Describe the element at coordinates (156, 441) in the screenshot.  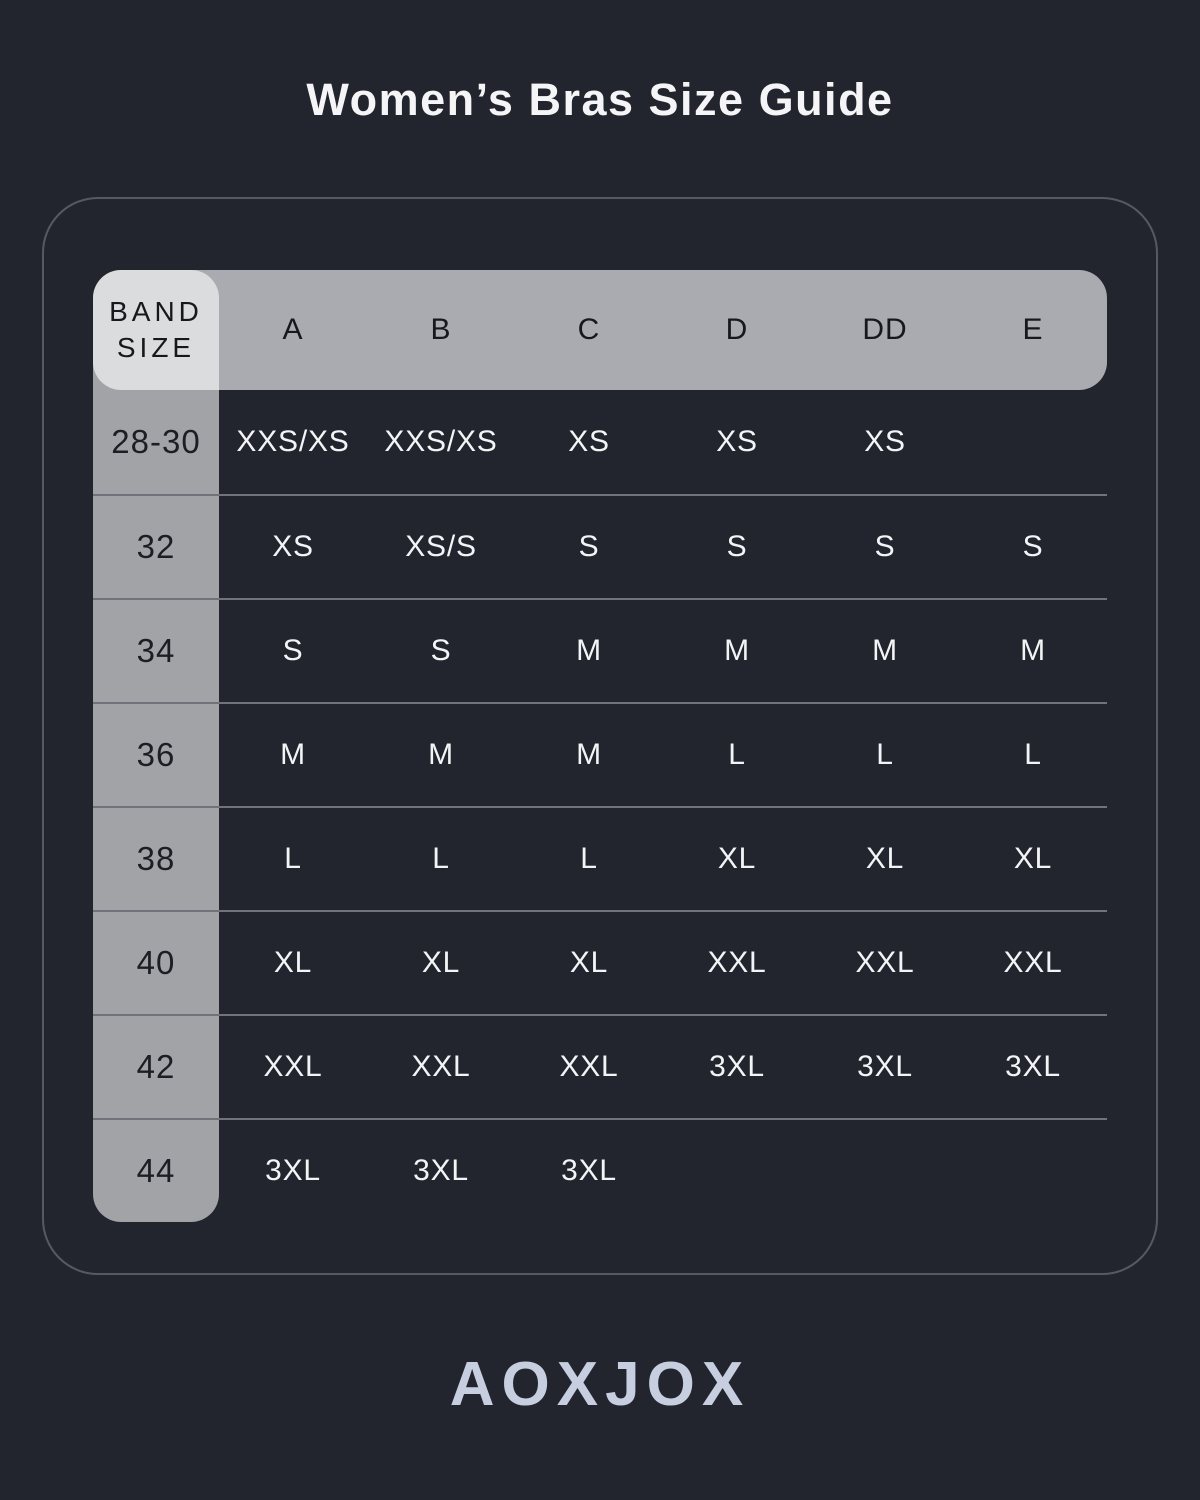
I see `band-size-cell: 28-30` at that location.